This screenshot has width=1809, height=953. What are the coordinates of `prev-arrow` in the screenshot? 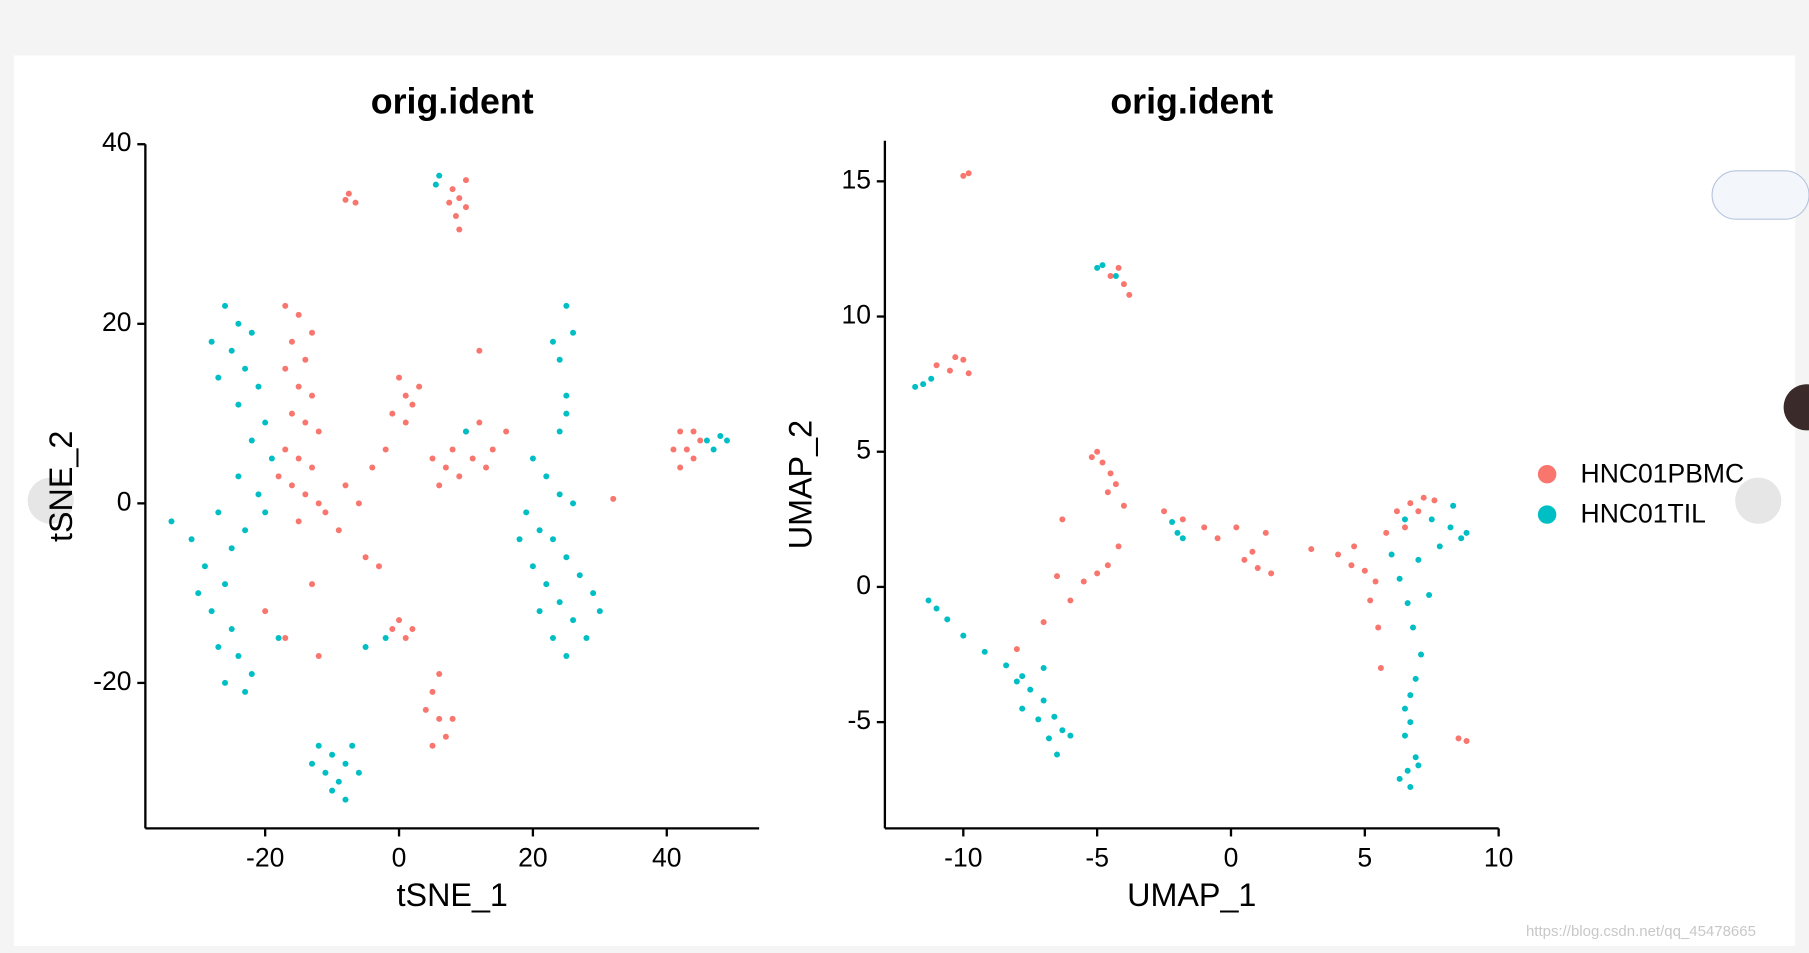 It's located at (50, 500).